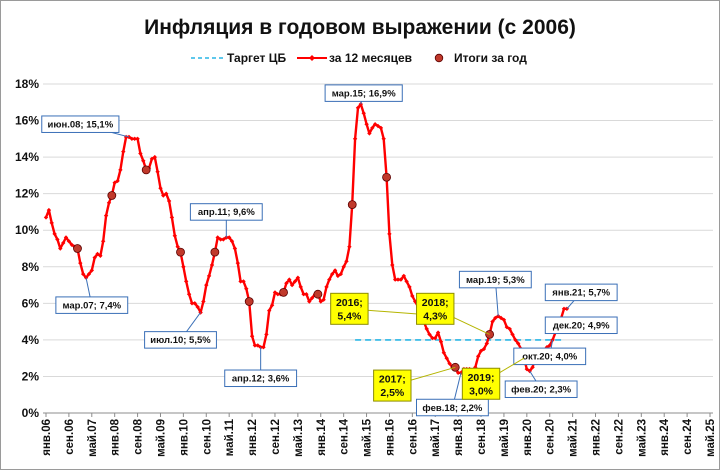 The height and width of the screenshot is (474, 720). What do you see at coordinates (551, 437) in the screenshot?
I see `x-tick-label: сен.20` at bounding box center [551, 437].